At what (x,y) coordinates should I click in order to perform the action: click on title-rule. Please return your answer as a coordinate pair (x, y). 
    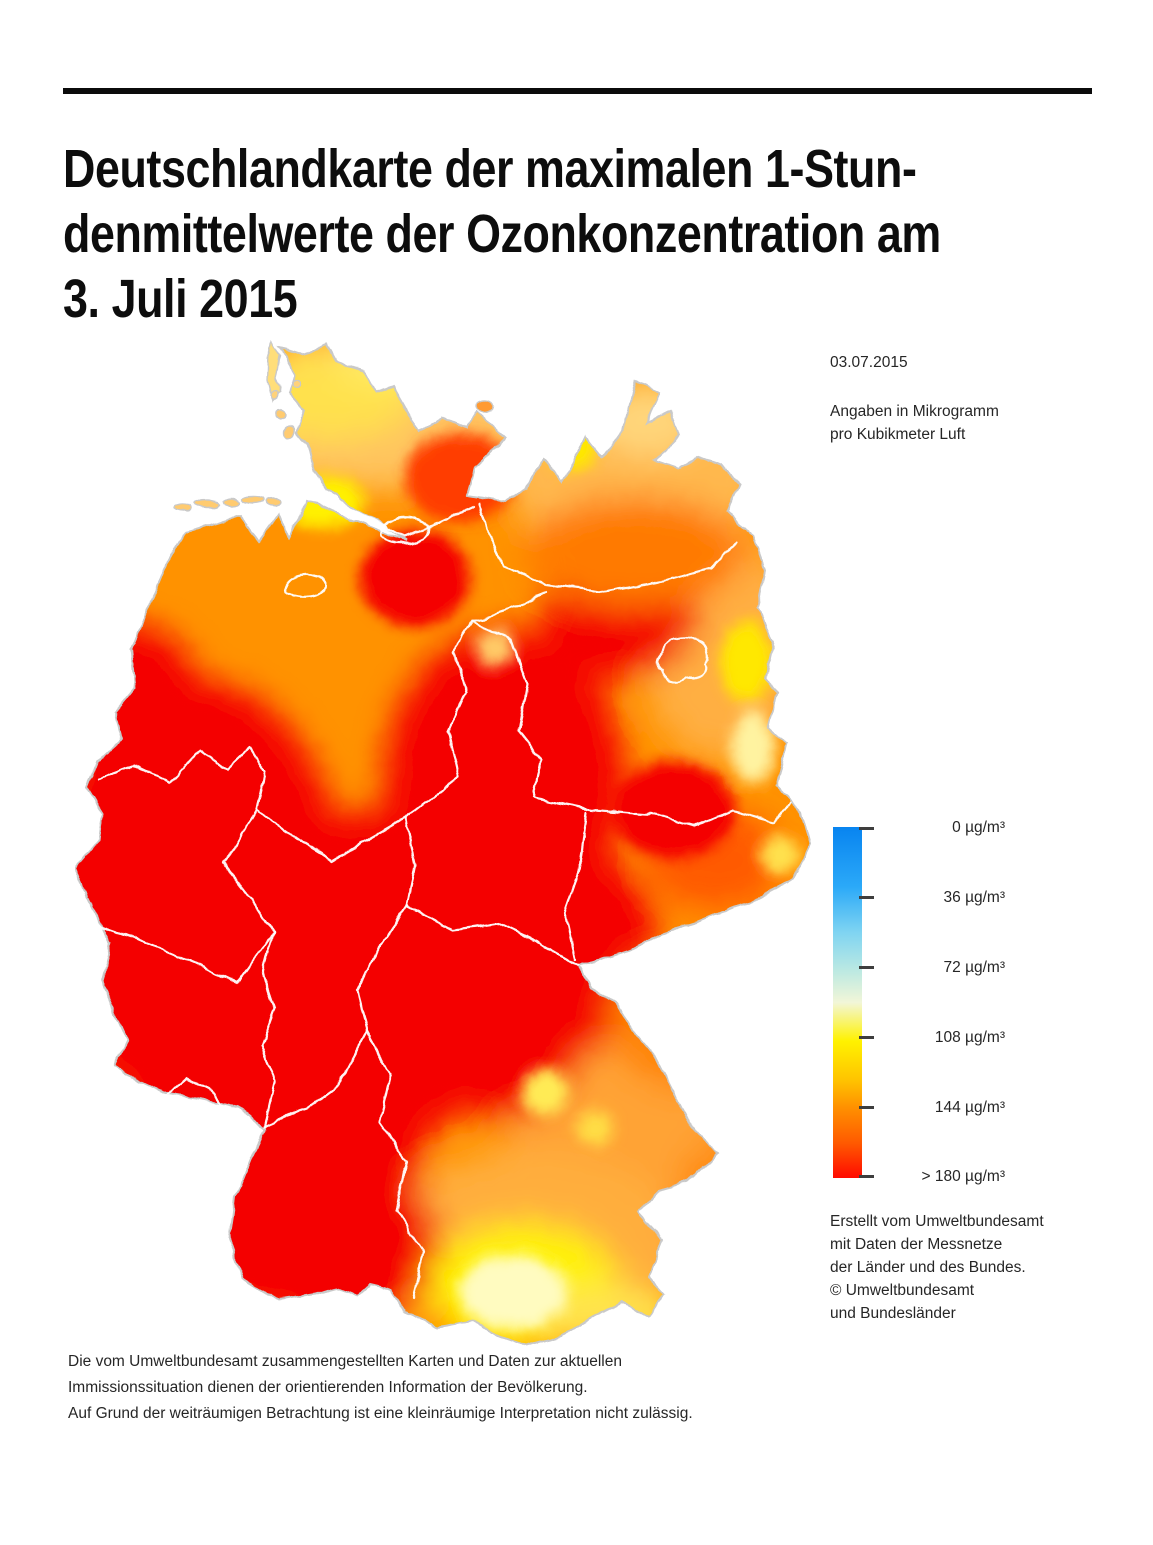
    Looking at the image, I should click on (577, 91).